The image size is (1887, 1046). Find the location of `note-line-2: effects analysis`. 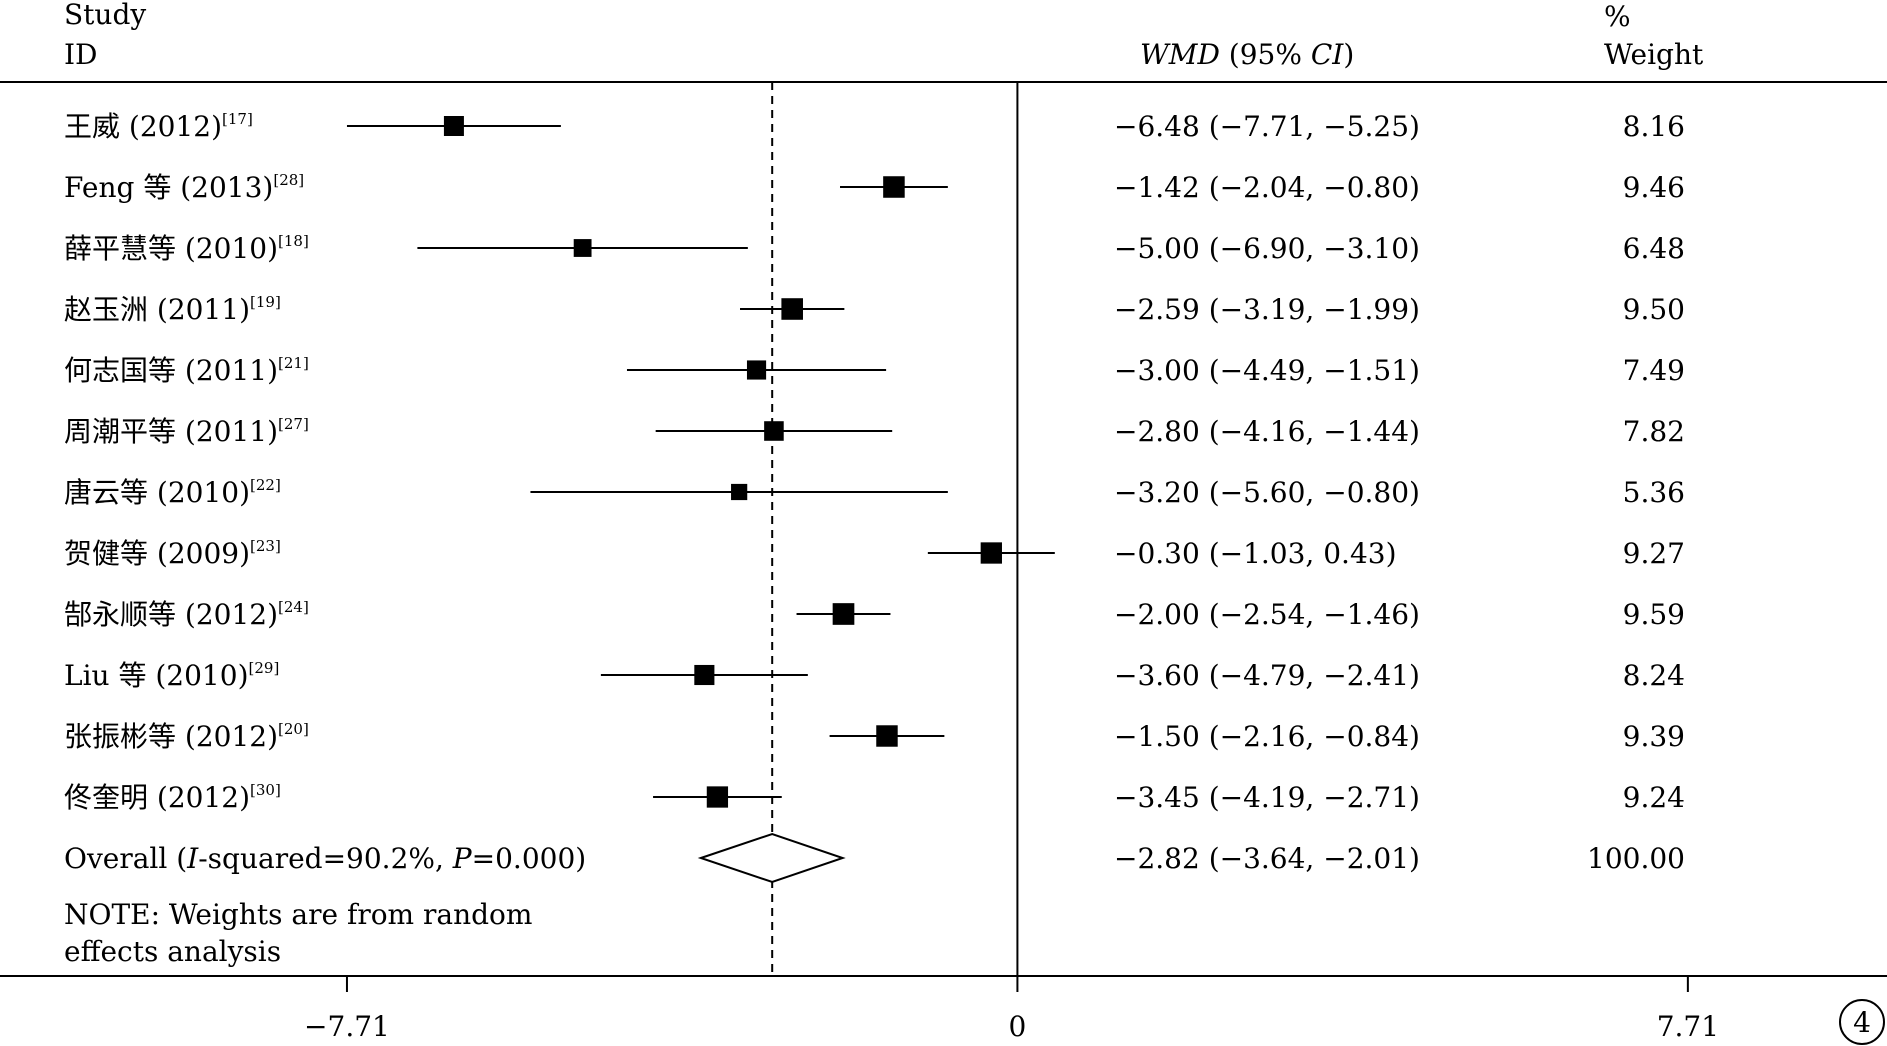

note-line-2: effects analysis is located at coordinates (172, 951).